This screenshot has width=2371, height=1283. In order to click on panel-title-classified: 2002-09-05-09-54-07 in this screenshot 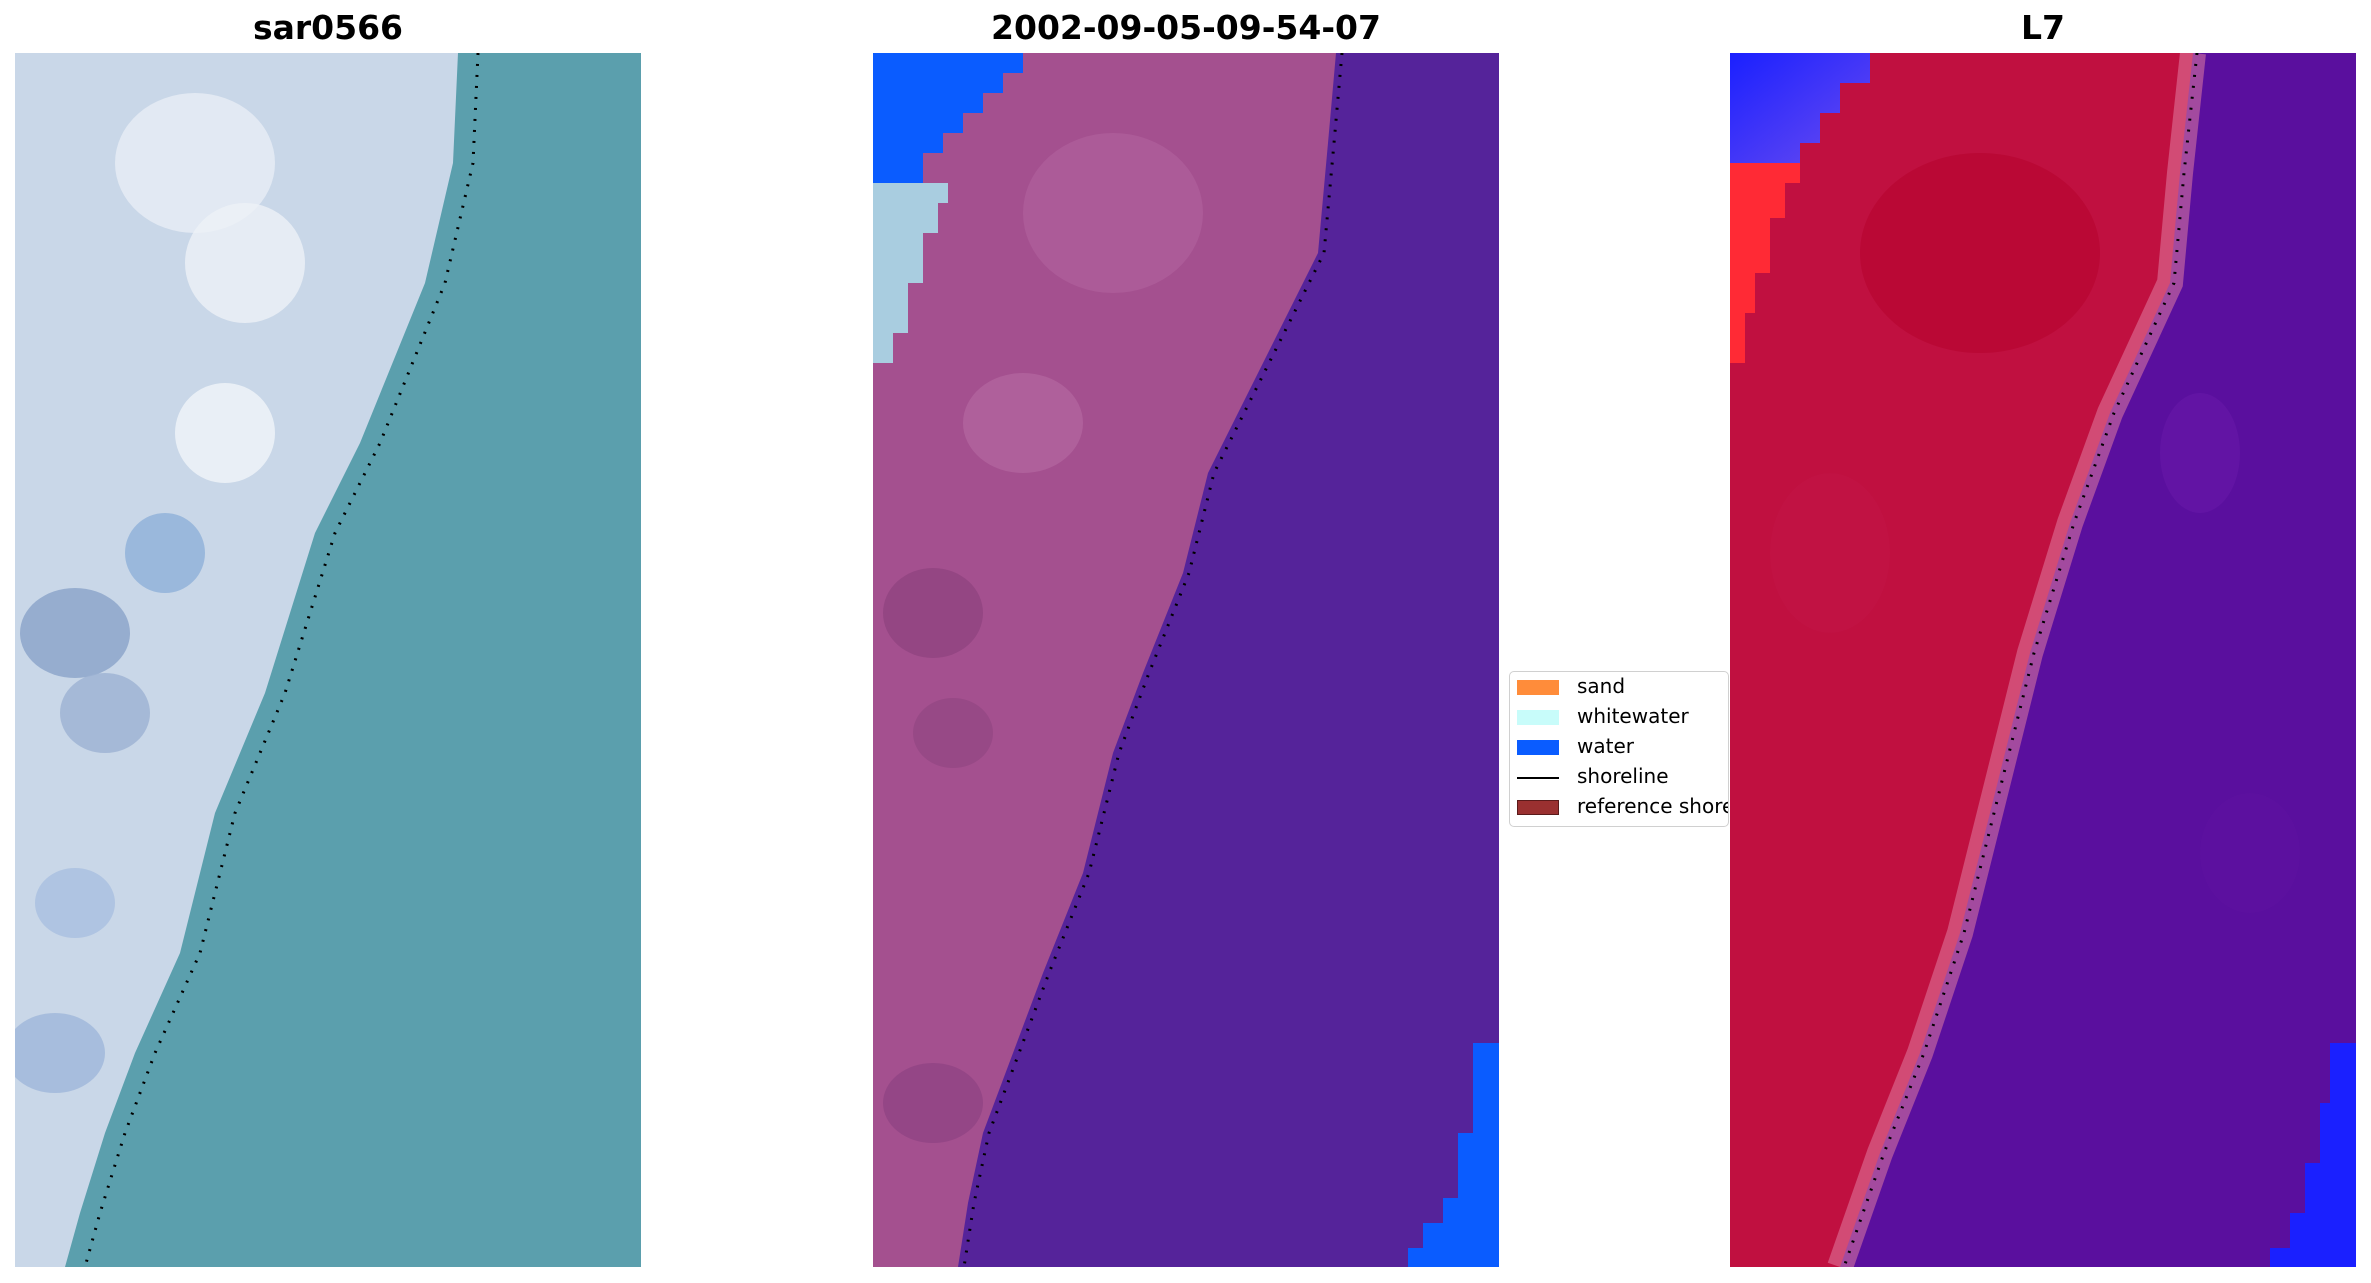, I will do `click(1186, 27)`.